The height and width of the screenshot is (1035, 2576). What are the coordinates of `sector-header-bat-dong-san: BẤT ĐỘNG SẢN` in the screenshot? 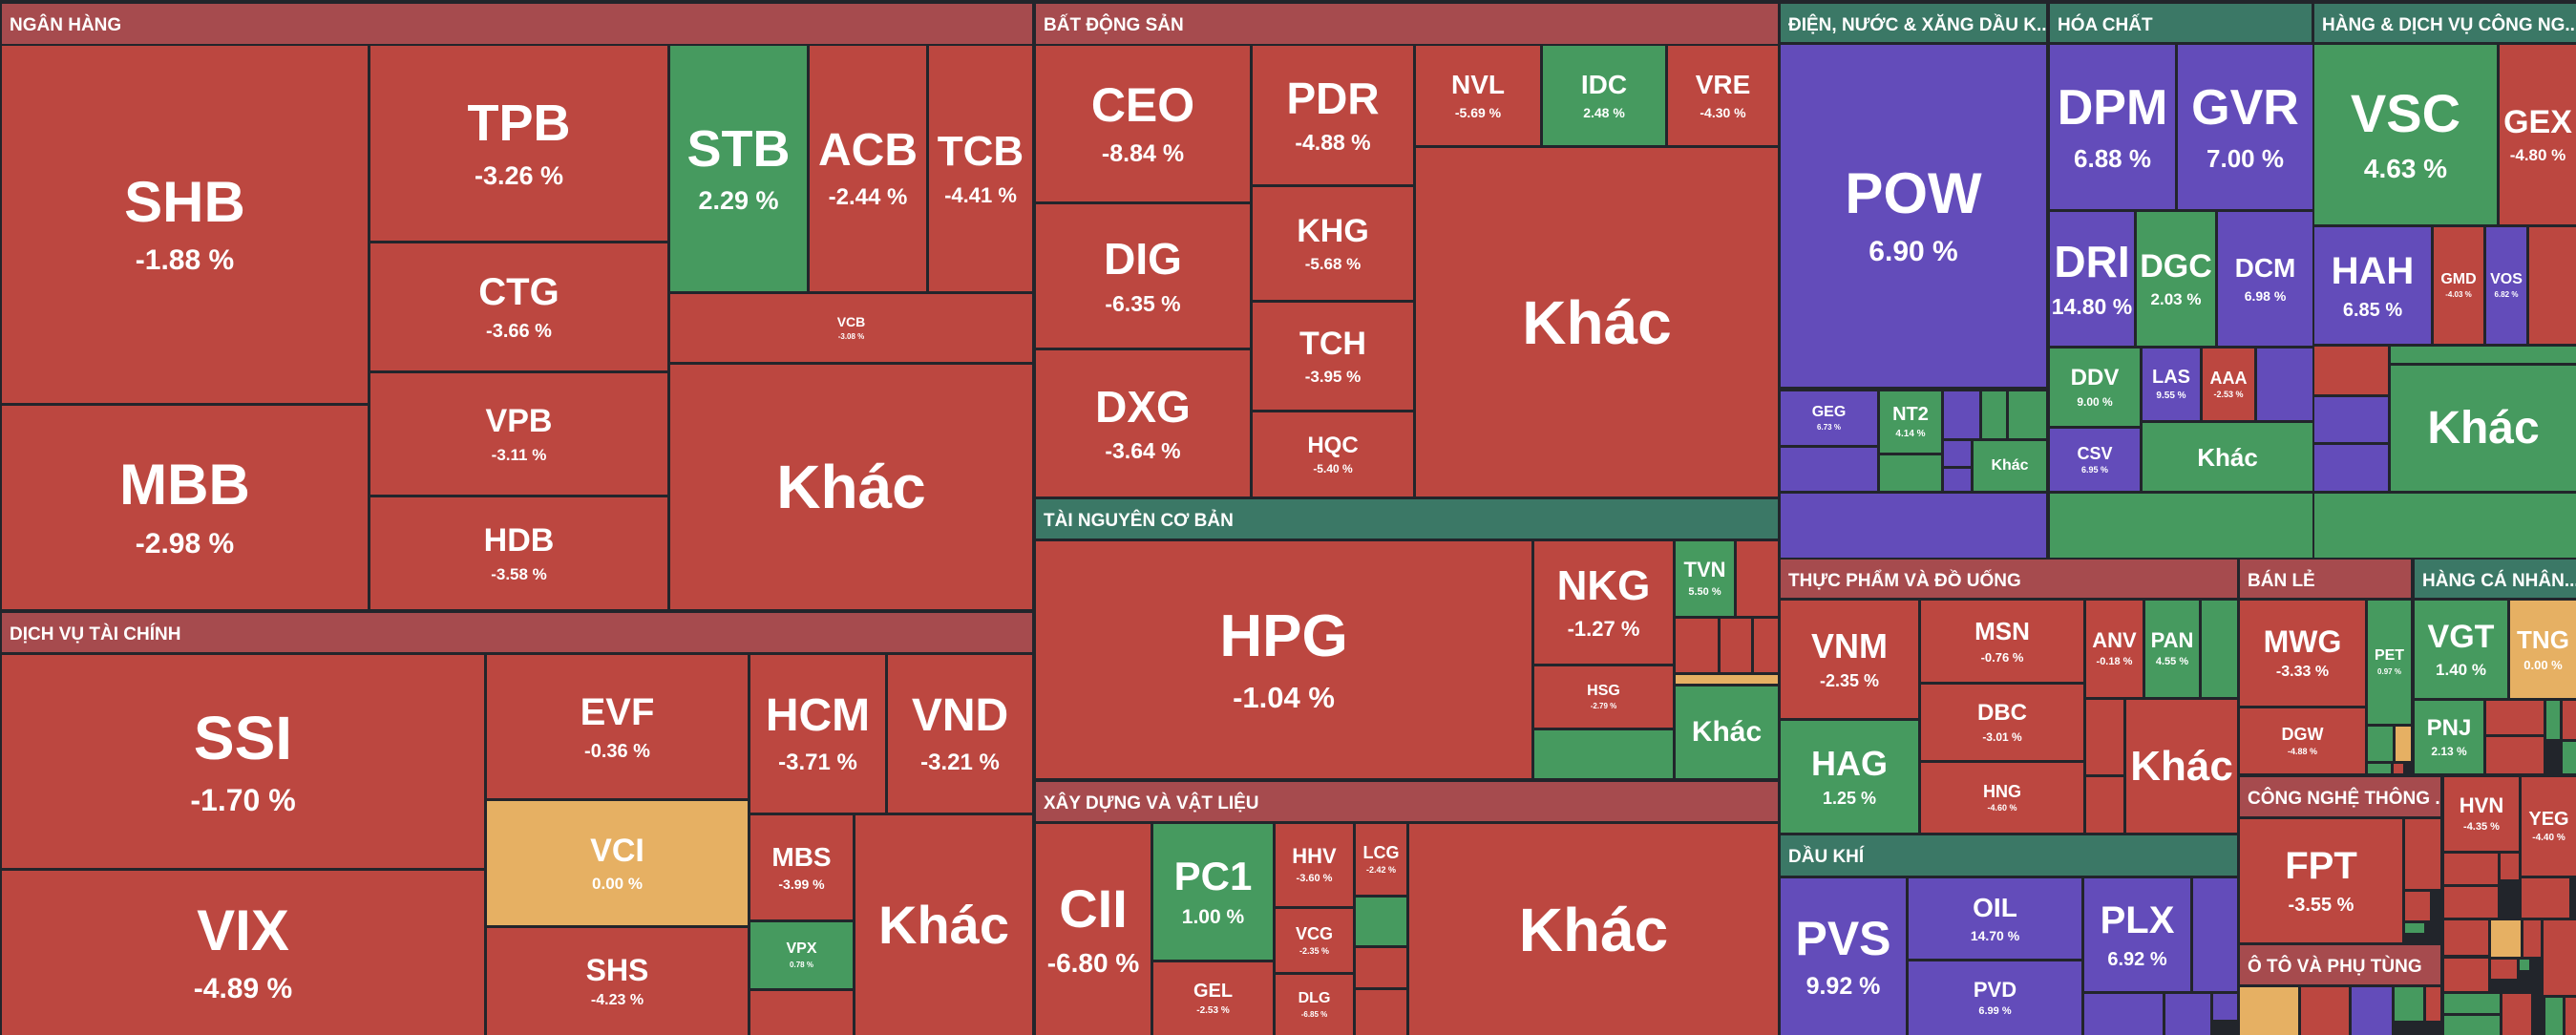 It's located at (1407, 24).